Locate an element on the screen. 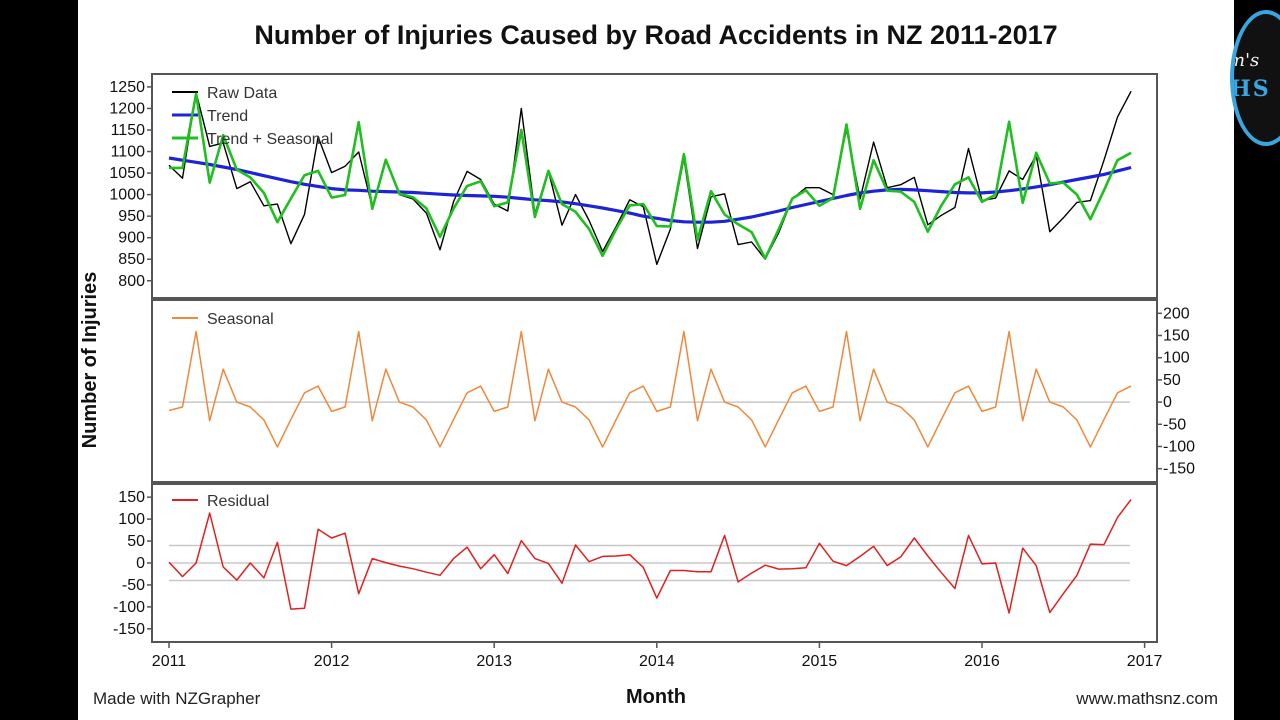 The height and width of the screenshot is (720, 1280). legend-label: Raw Data is located at coordinates (242, 93).